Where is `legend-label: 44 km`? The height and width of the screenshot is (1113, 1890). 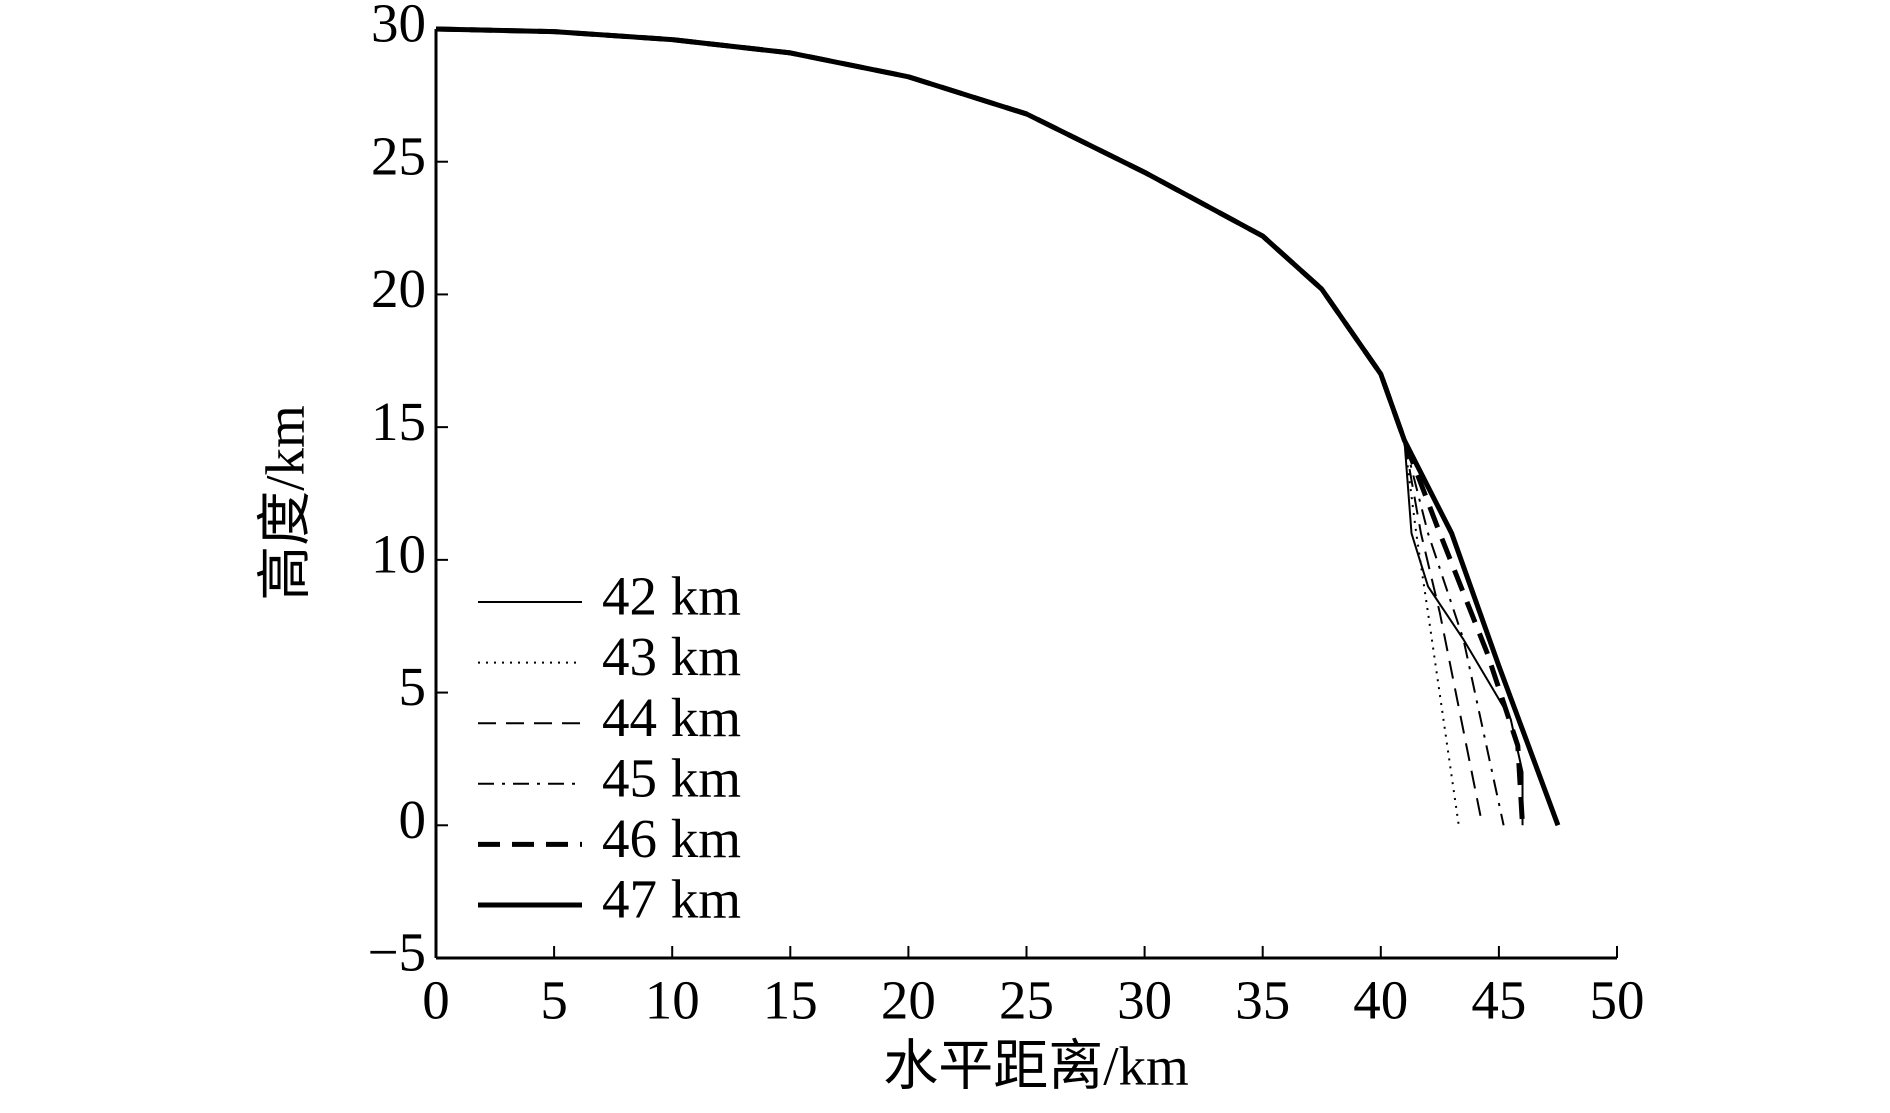 legend-label: 44 km is located at coordinates (671, 717).